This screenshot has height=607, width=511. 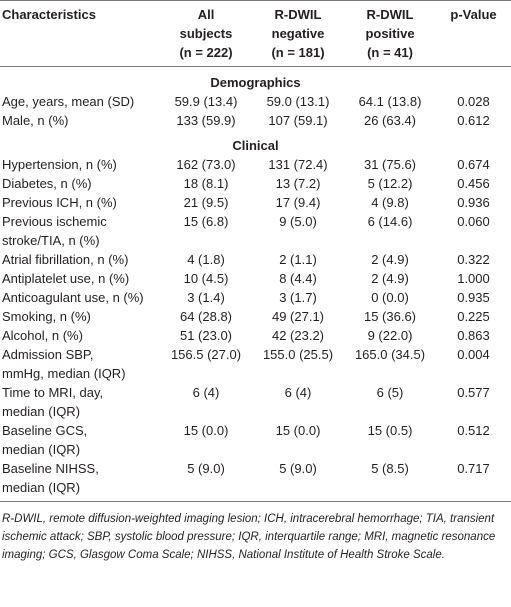 I want to click on row-label: Baseline NIHSS, median (IQR), so click(x=80, y=480).